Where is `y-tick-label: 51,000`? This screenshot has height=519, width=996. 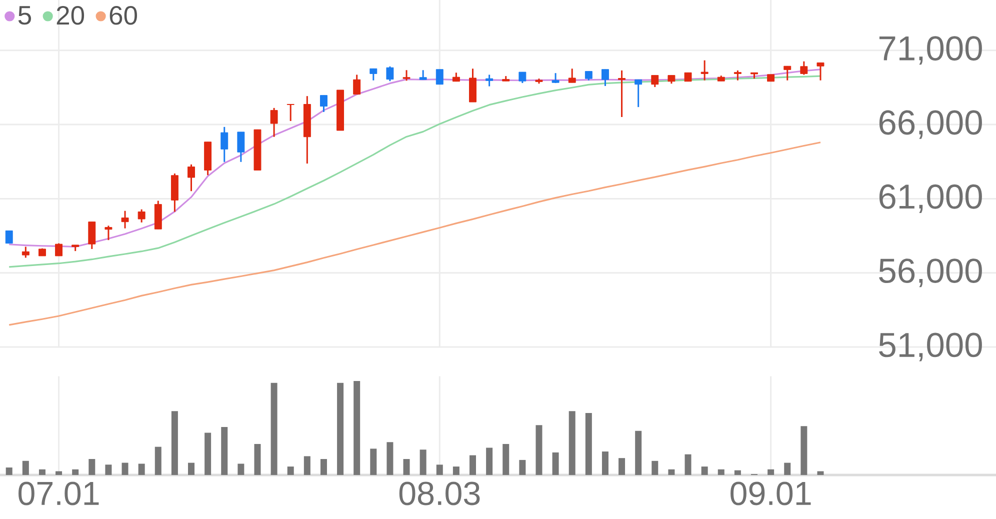
y-tick-label: 51,000 is located at coordinates (930, 347).